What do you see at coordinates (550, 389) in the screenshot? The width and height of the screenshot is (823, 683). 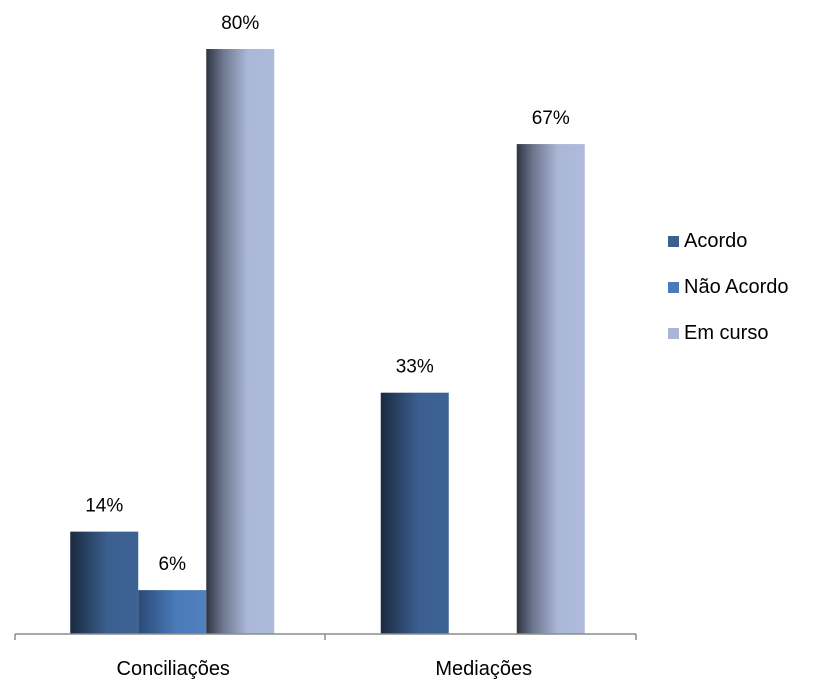 I see `bar-mediacoes-em-curso` at bounding box center [550, 389].